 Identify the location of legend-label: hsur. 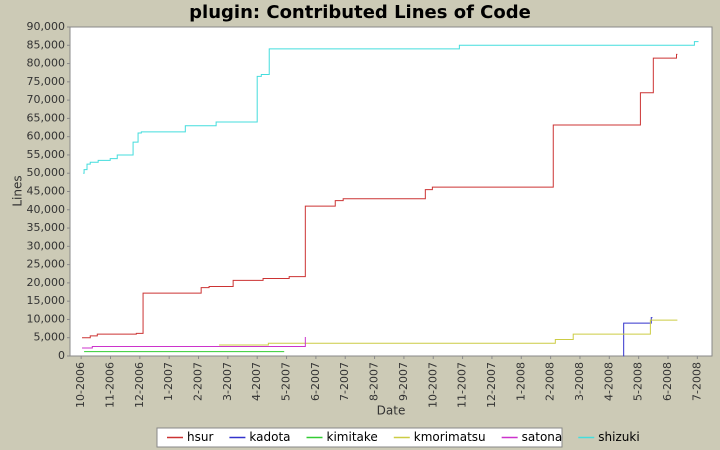
(200, 437).